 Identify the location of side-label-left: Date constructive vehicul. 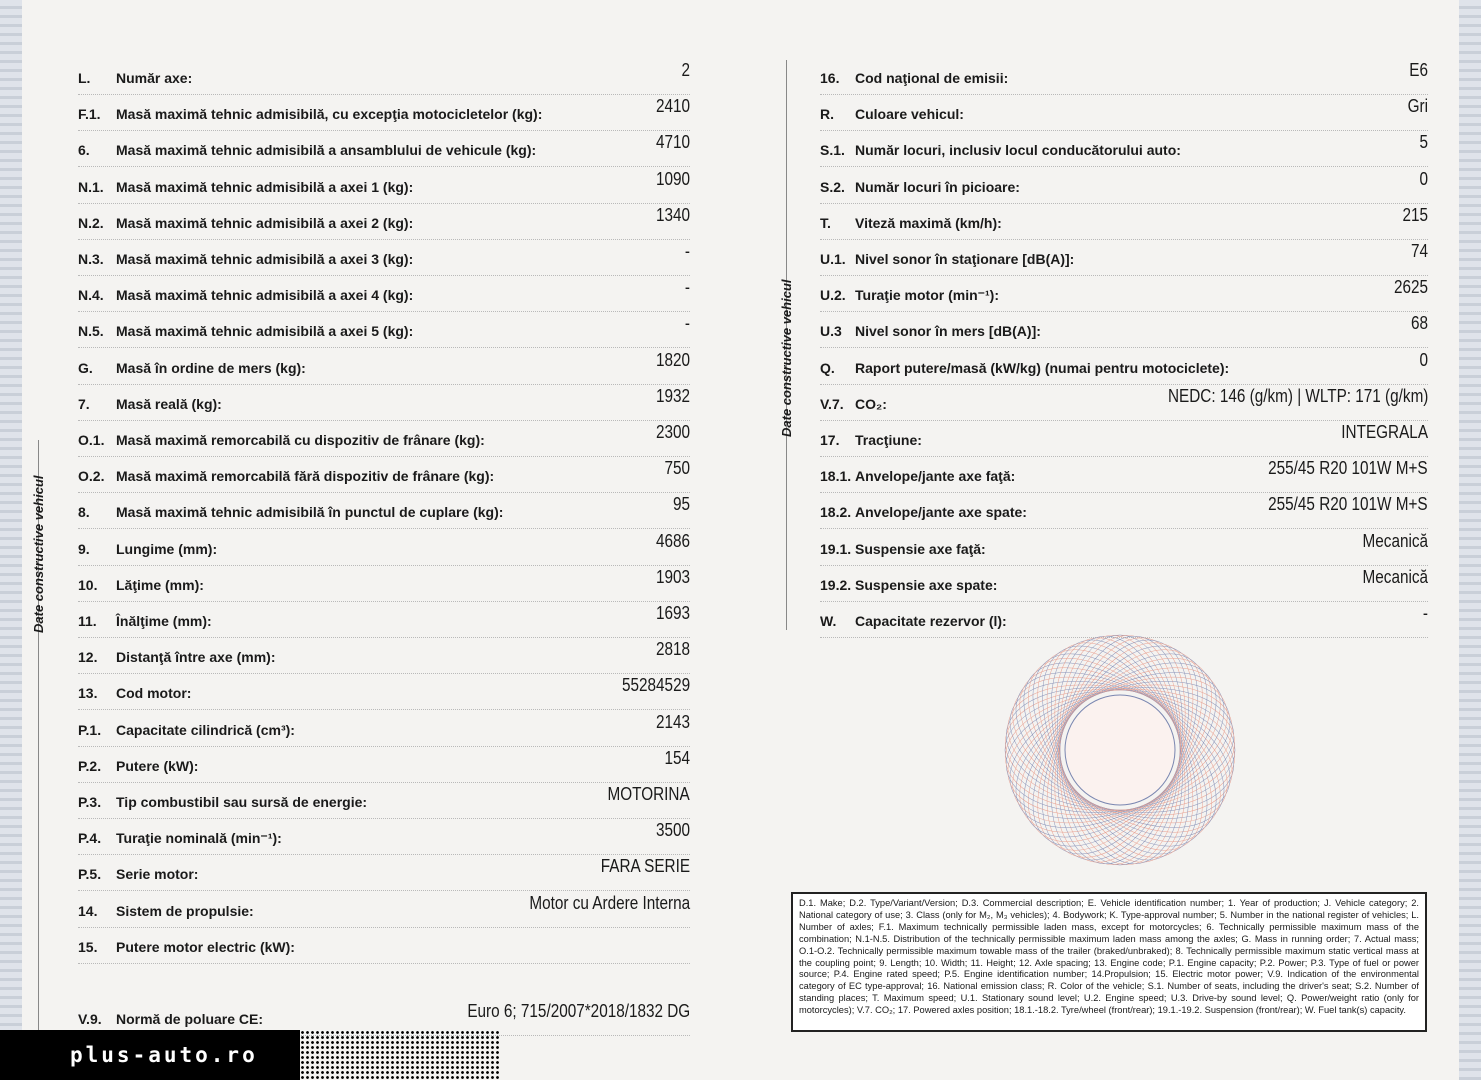
(38, 554).